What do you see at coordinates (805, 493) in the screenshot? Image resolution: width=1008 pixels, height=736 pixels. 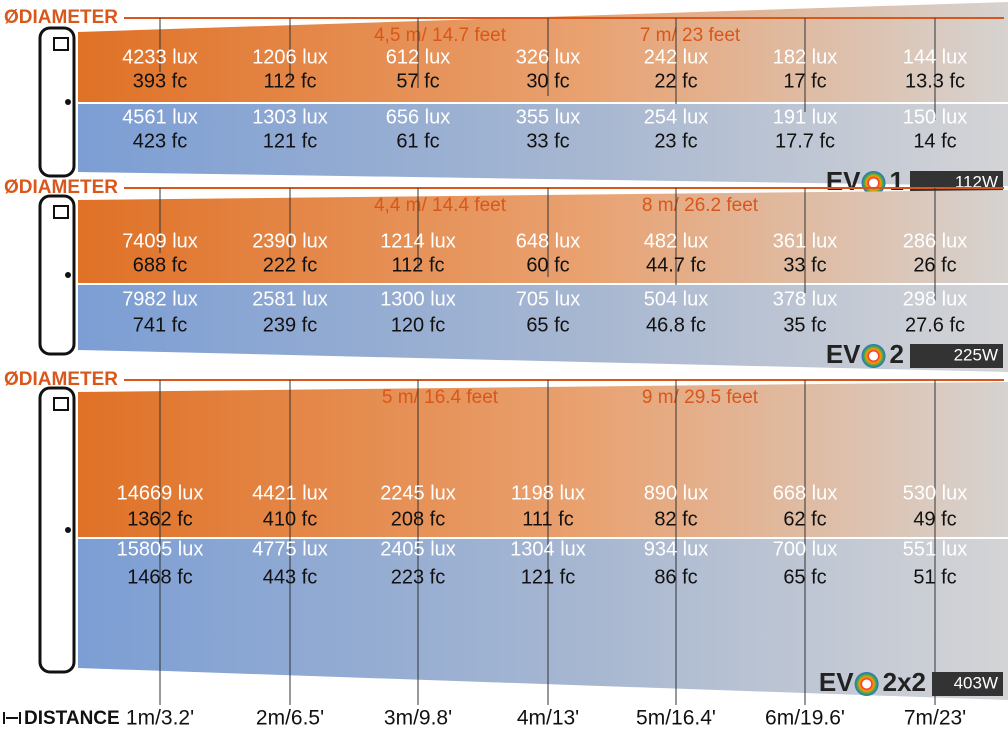 I see `lux-value: 668 lux` at bounding box center [805, 493].